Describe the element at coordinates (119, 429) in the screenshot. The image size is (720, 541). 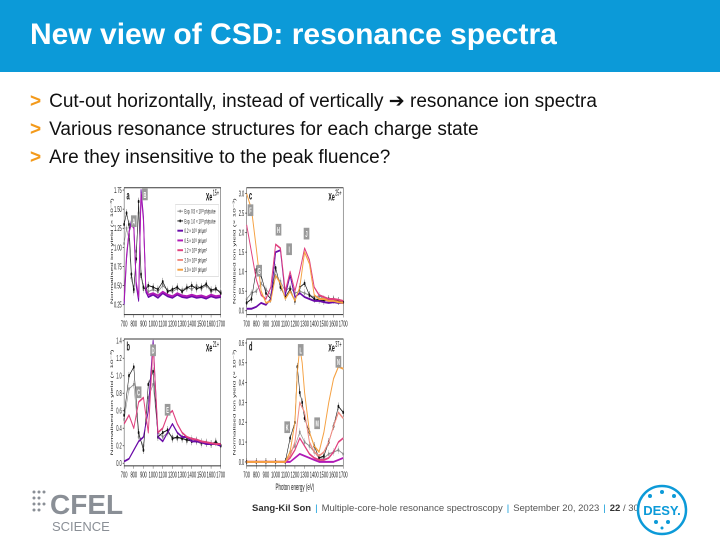
I see `y-tick-label: 0.4` at that location.